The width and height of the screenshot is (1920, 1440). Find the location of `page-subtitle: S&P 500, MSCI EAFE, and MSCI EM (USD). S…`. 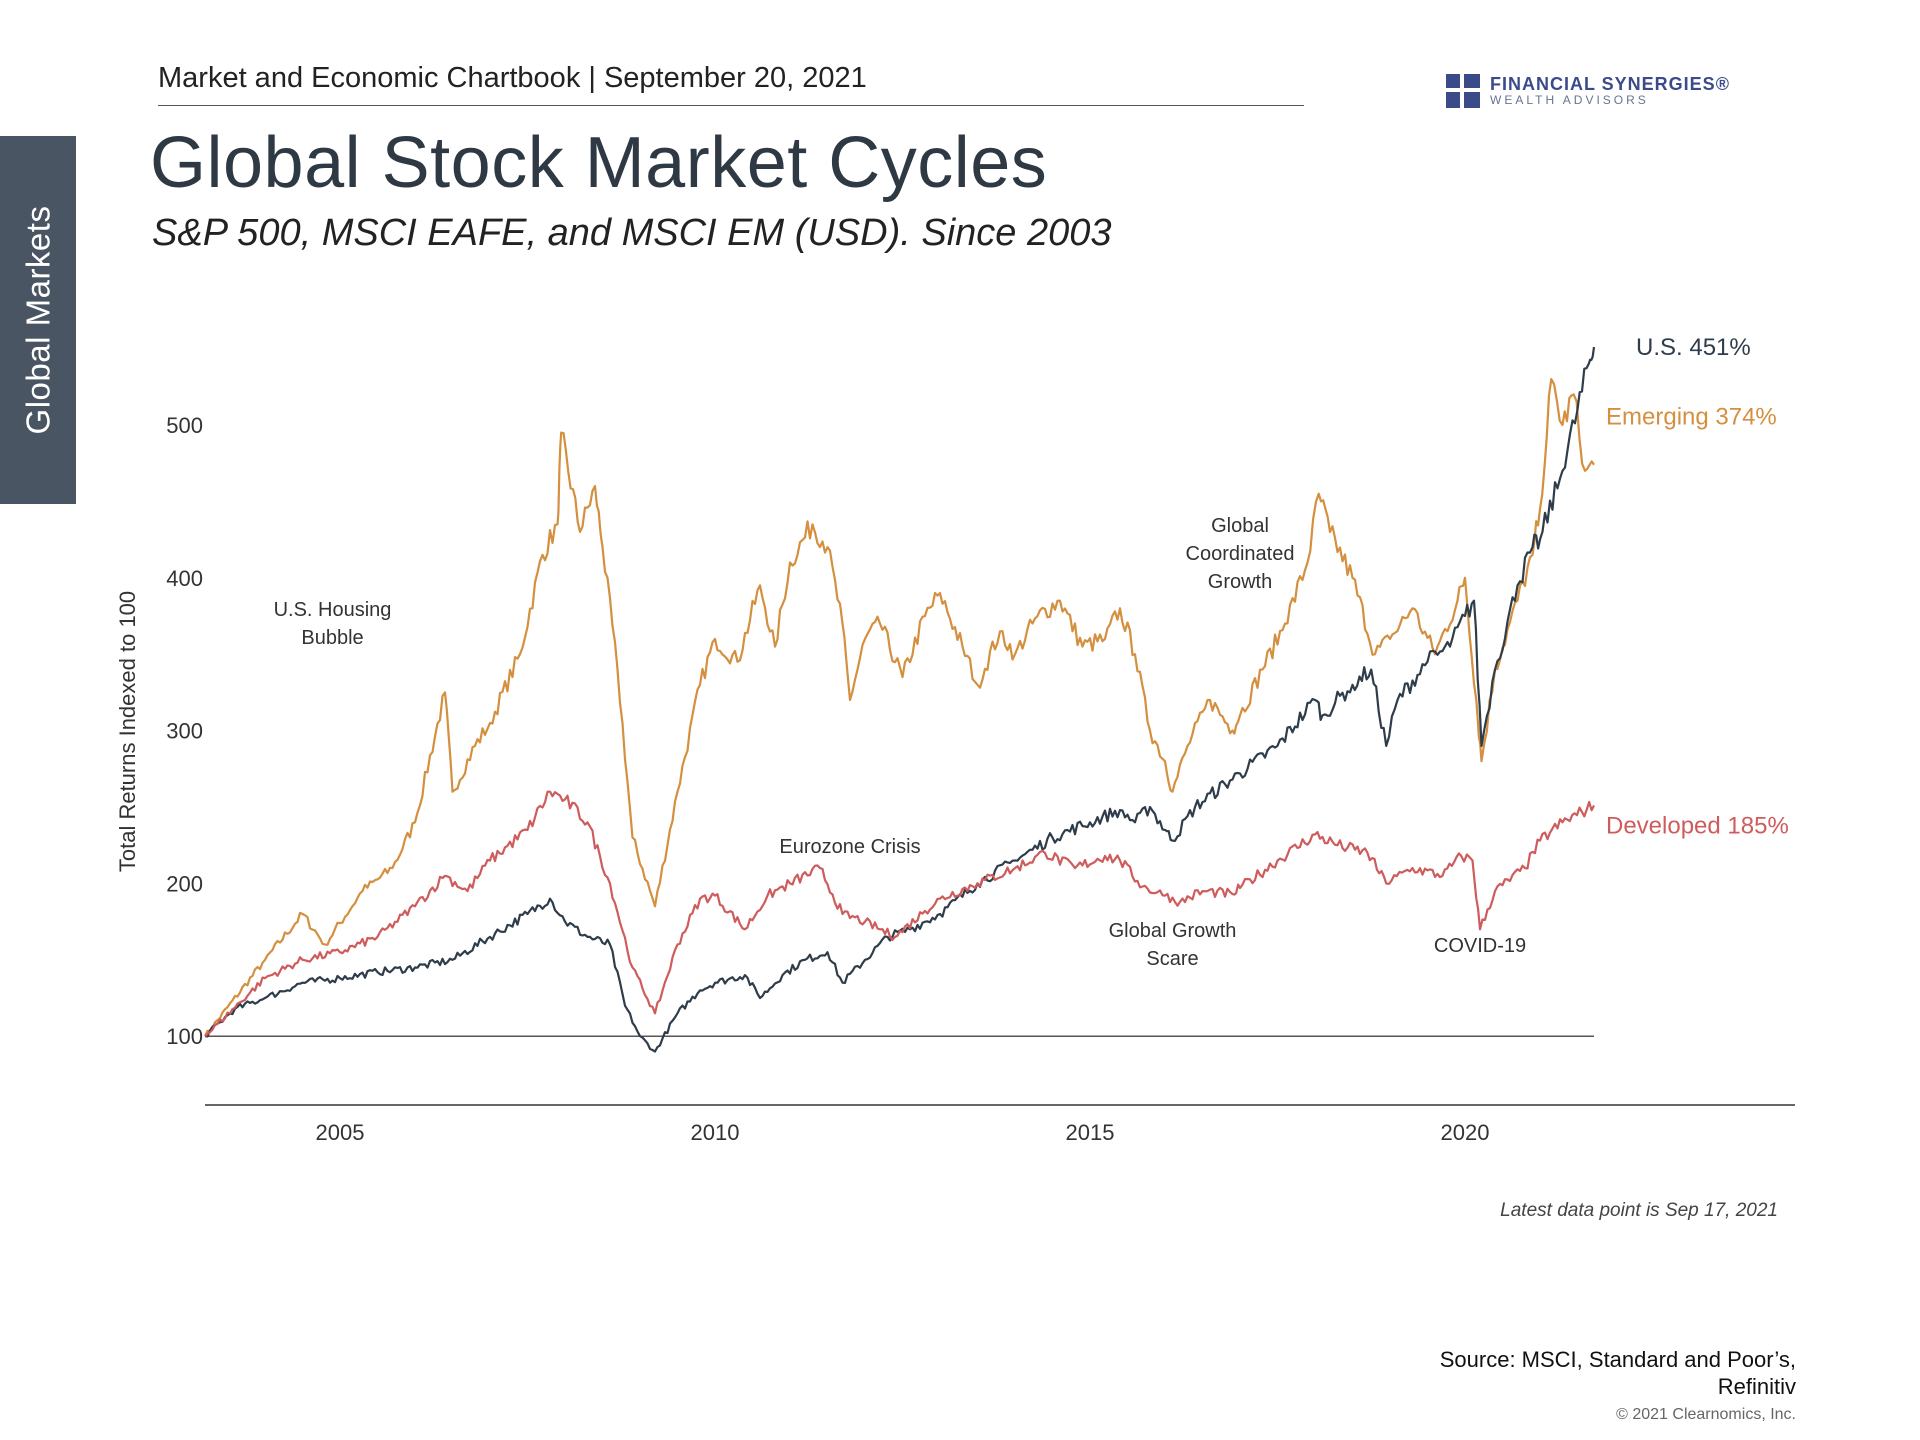

page-subtitle: S&P 500, MSCI EAFE, and MSCI EM (USD). S… is located at coordinates (632, 233).